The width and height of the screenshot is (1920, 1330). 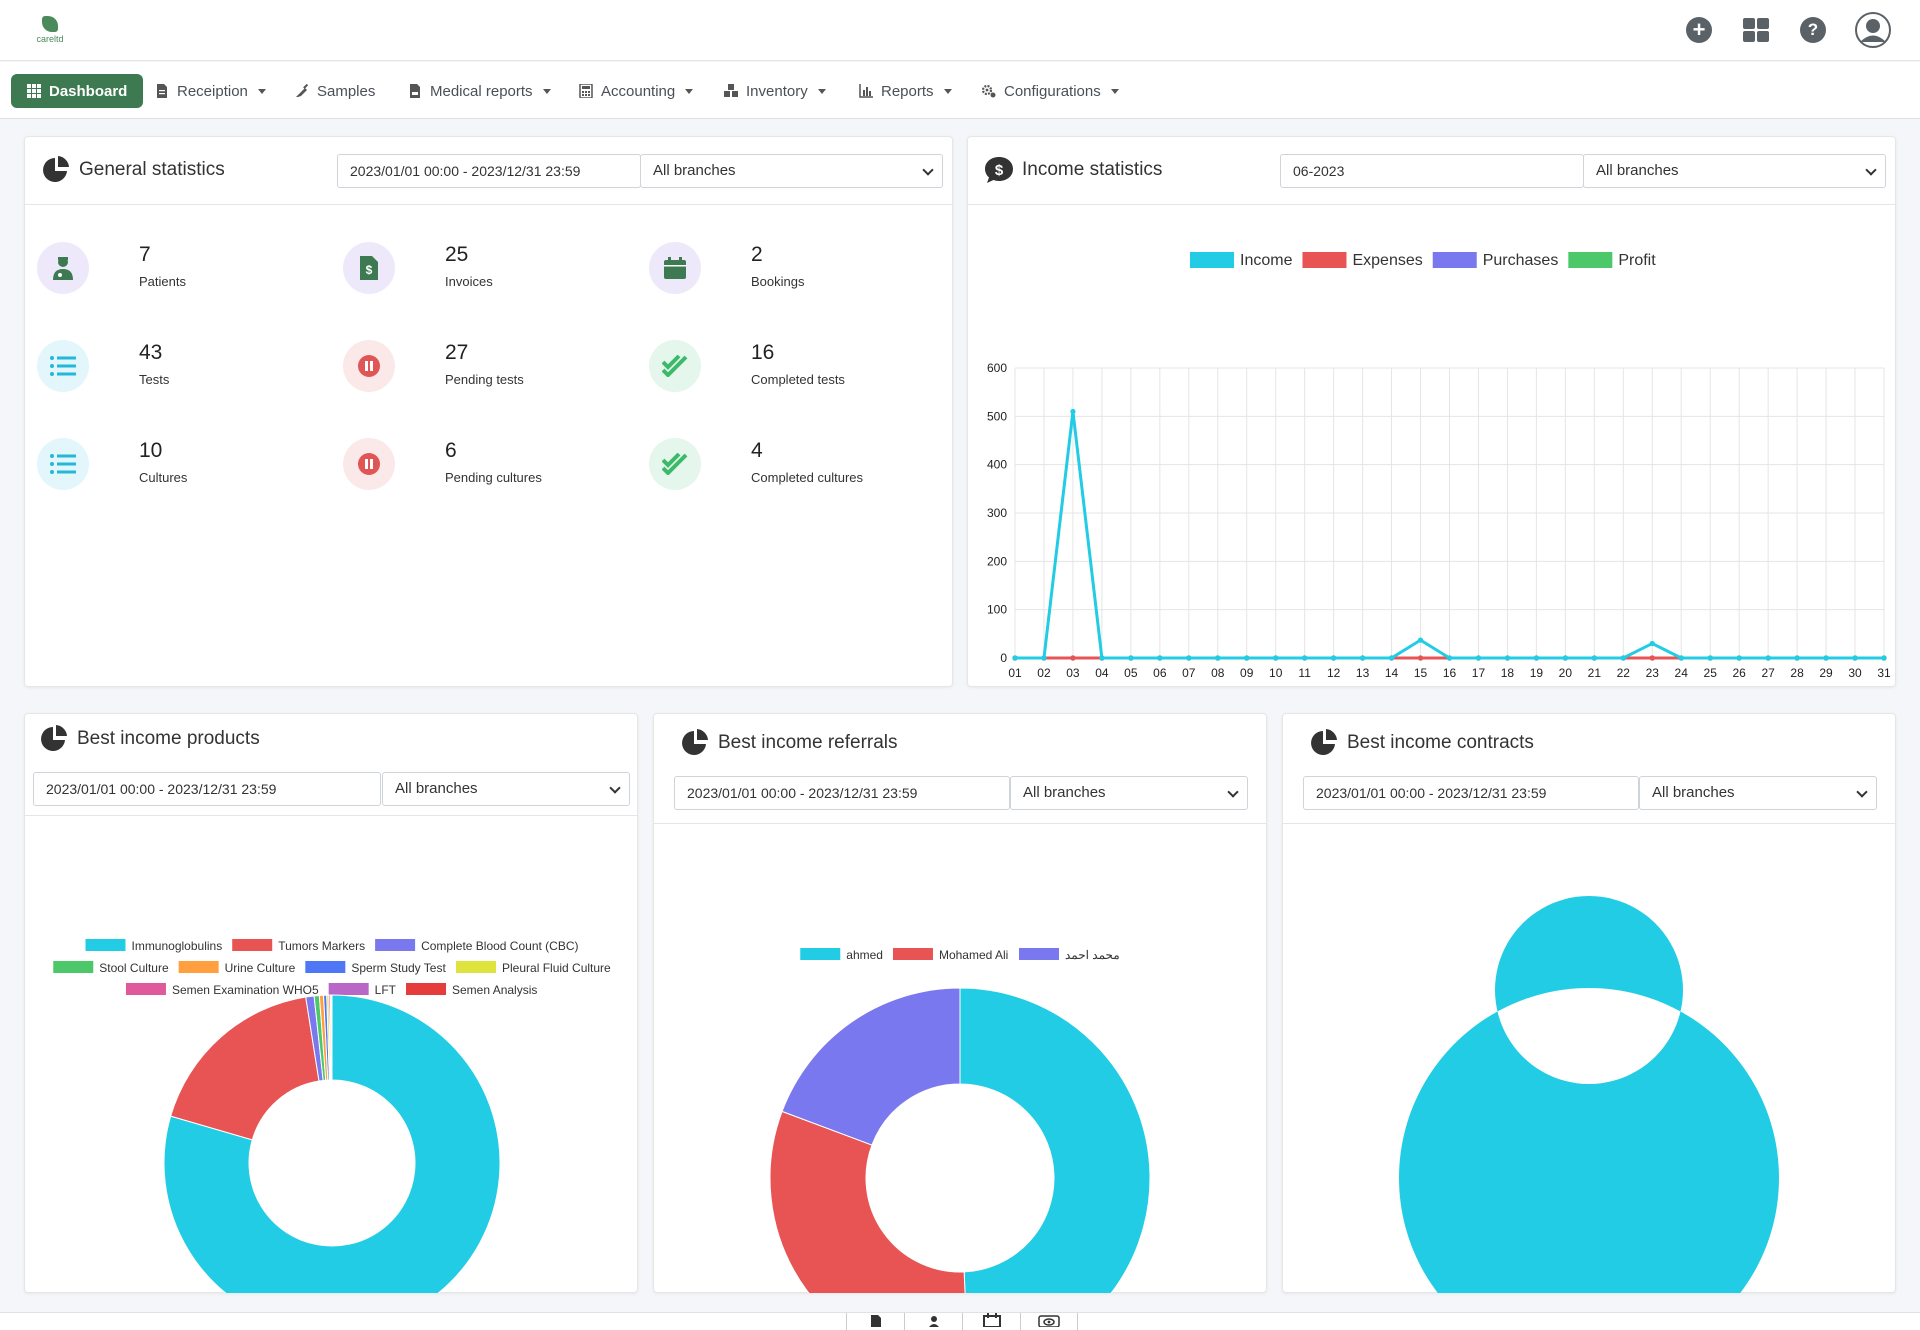 What do you see at coordinates (245, 990) in the screenshot?
I see `legend-label: Semen Examination WHO5` at bounding box center [245, 990].